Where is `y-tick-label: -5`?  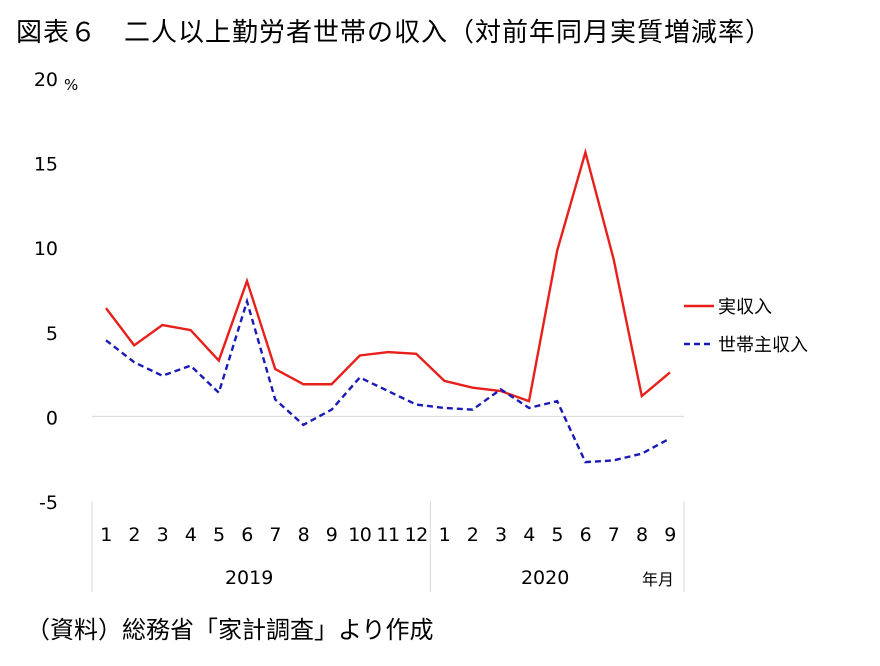 y-tick-label: -5 is located at coordinates (48, 503).